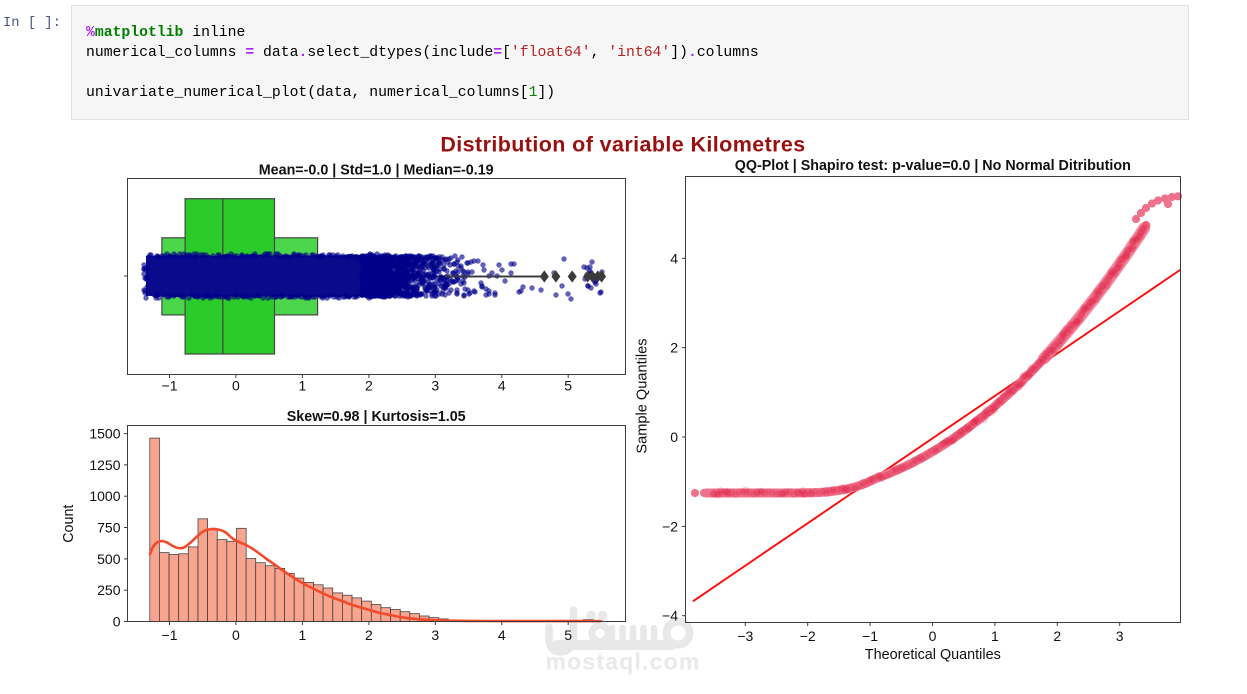 This screenshot has width=1247, height=694. I want to click on svg-text: 500, so click(109, 559).